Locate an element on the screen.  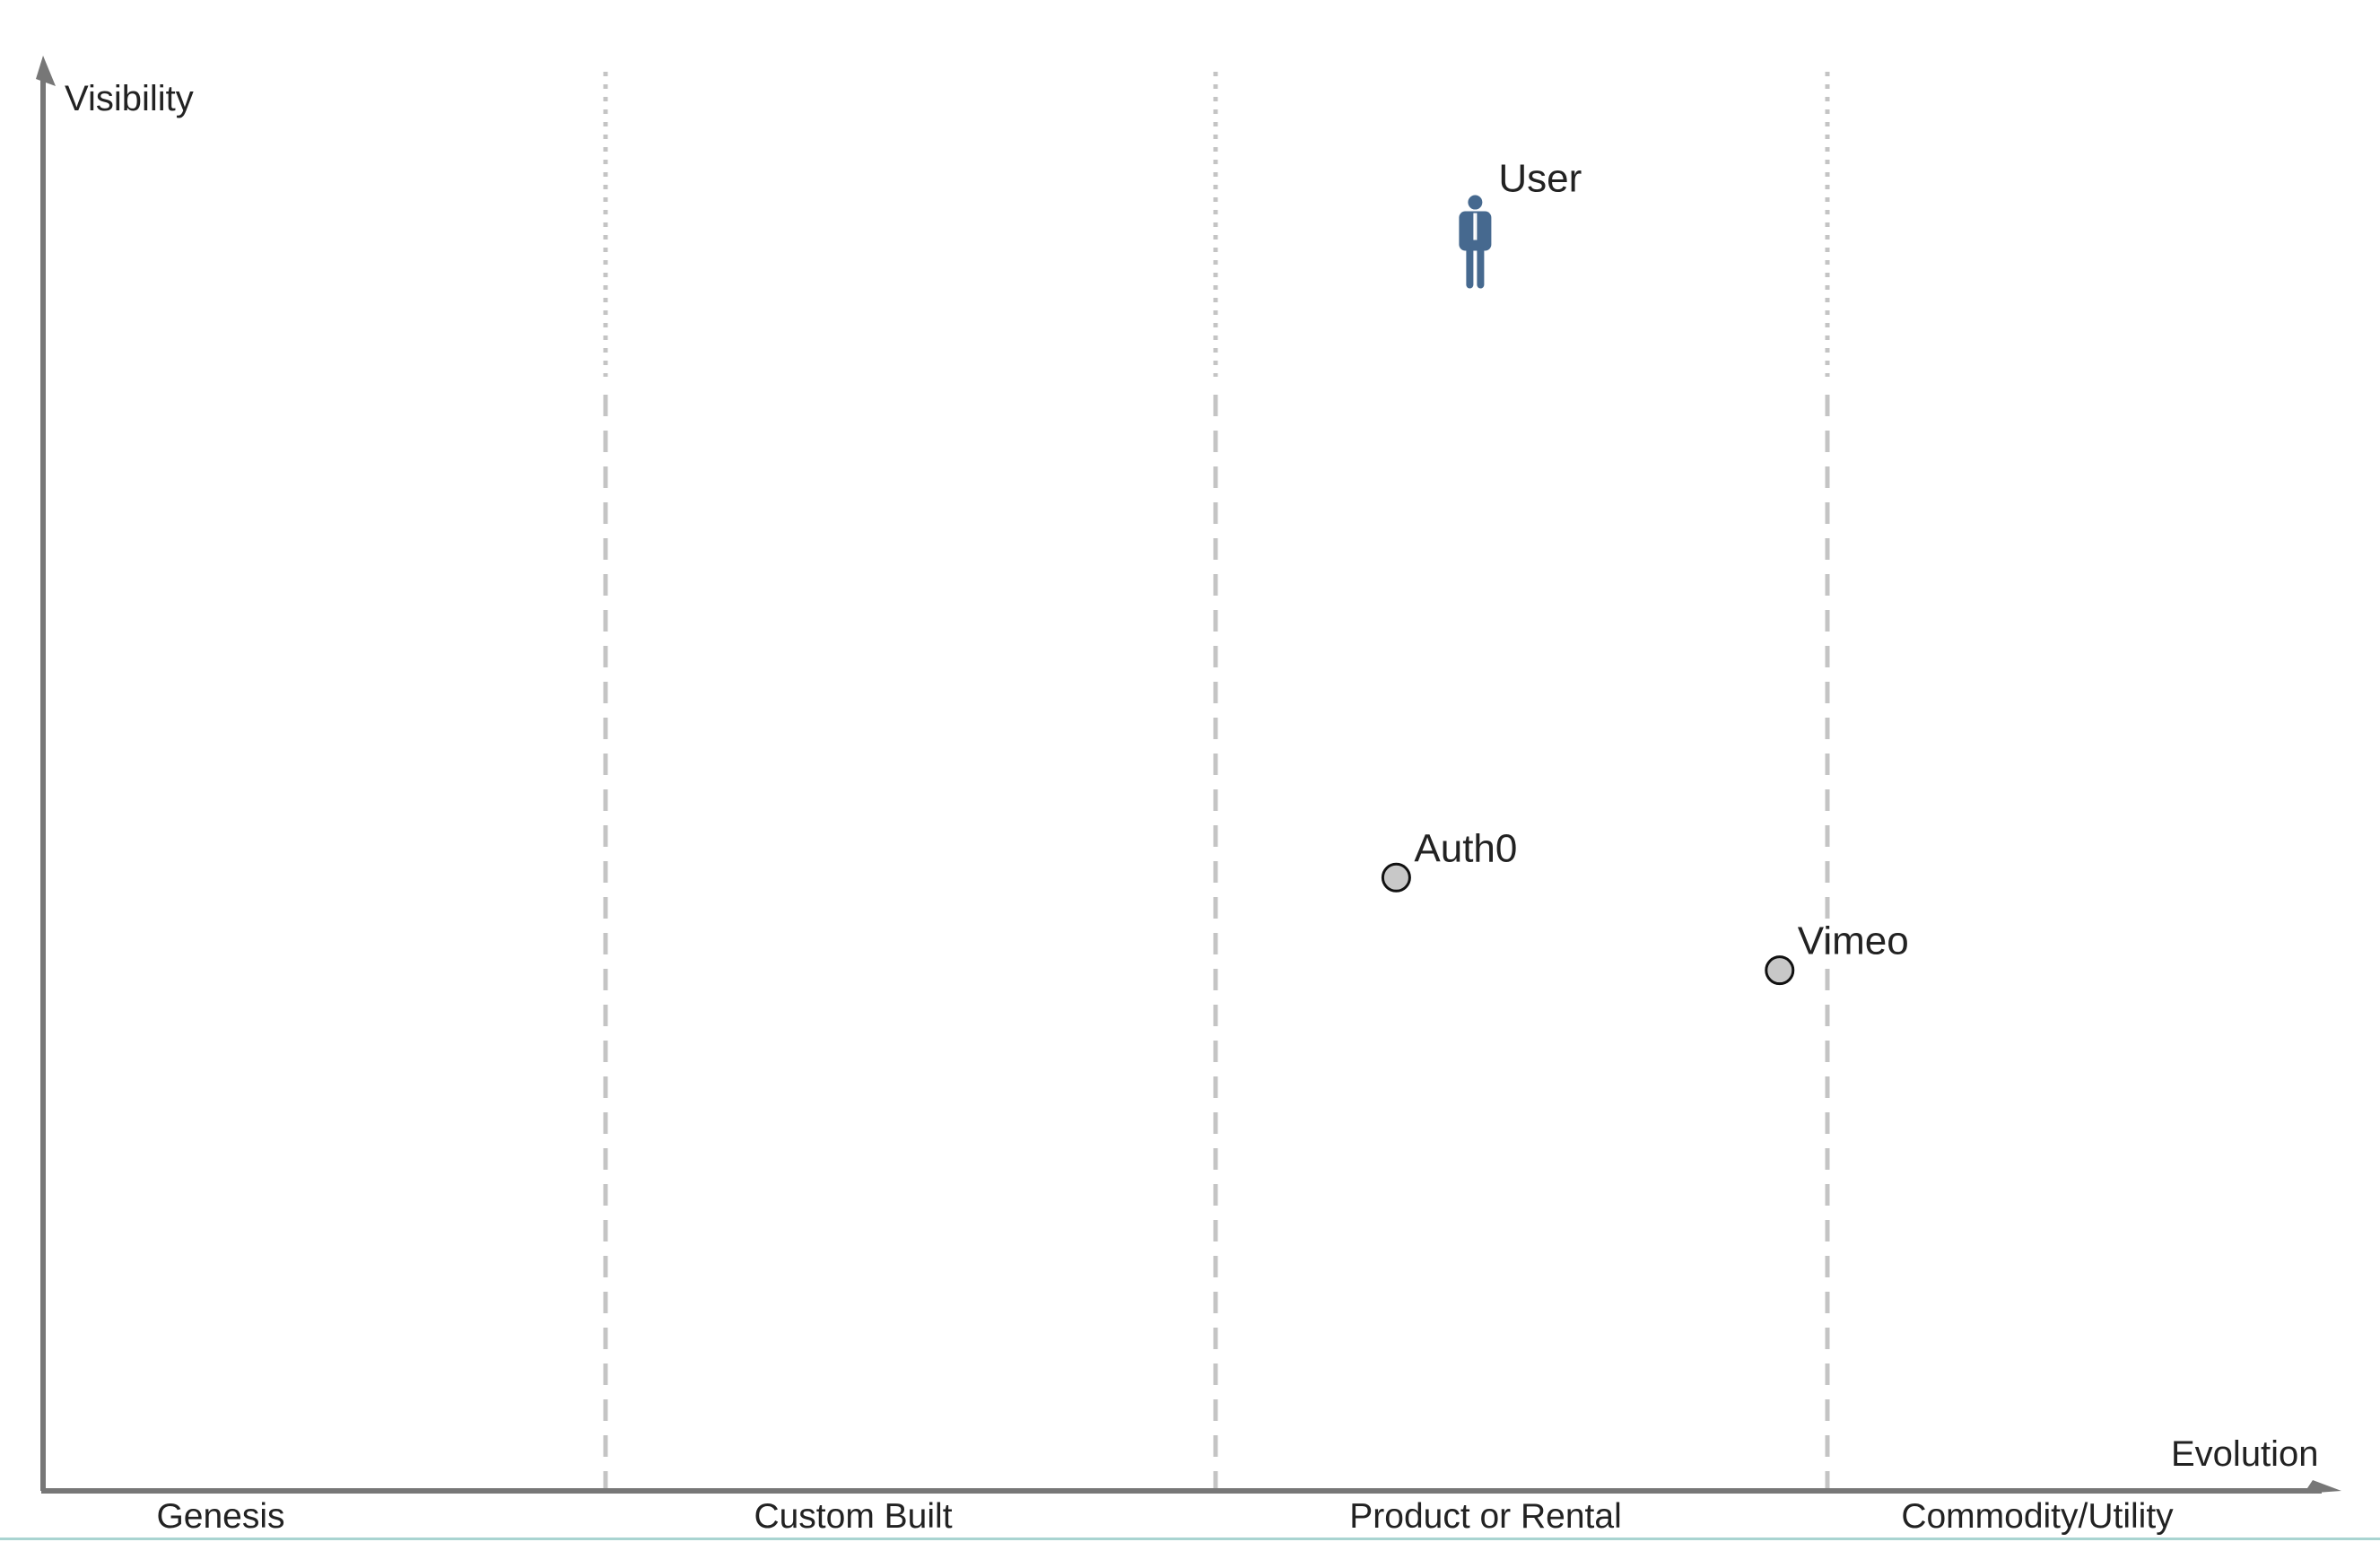
component-vimeo: Vimeo is located at coordinates (1837, 952).